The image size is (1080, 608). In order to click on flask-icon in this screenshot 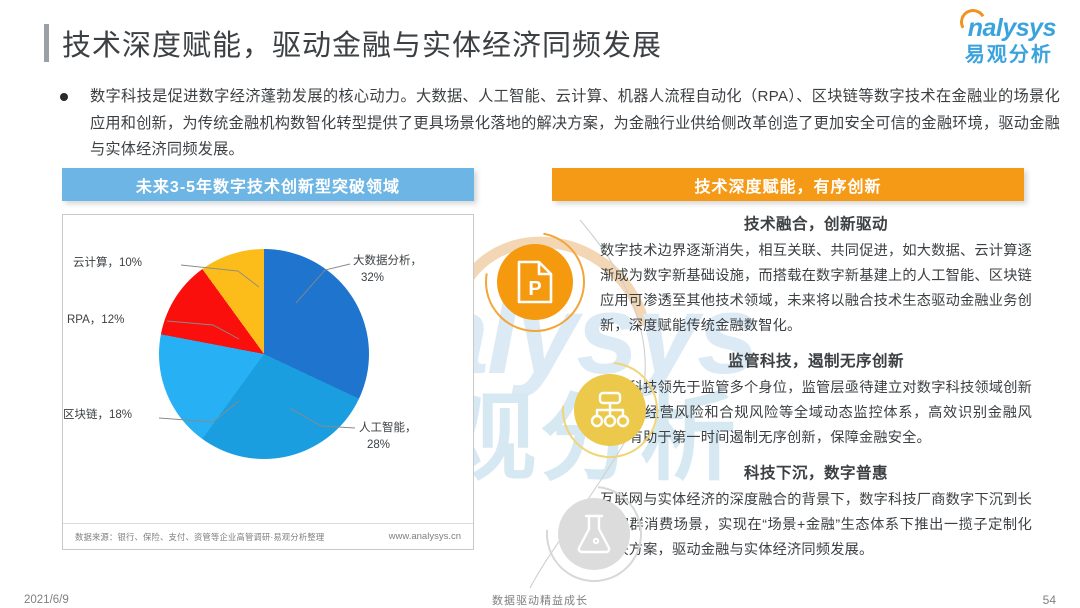, I will do `click(594, 534)`.